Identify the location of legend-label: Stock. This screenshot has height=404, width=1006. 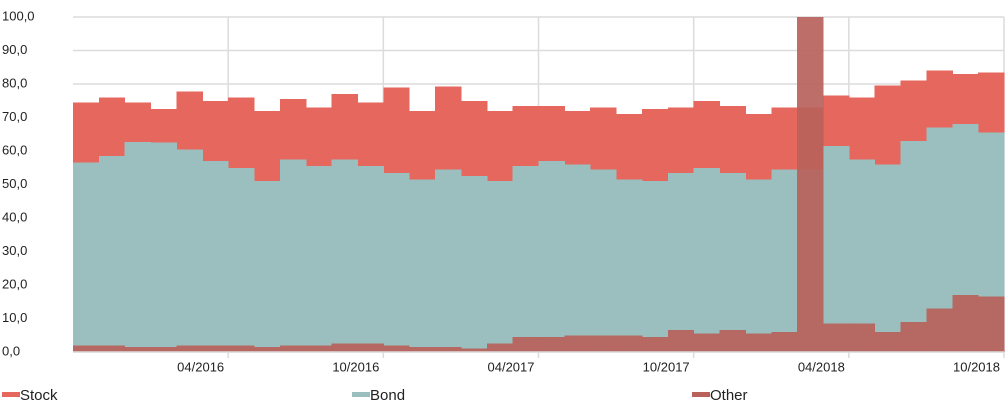
(39, 395).